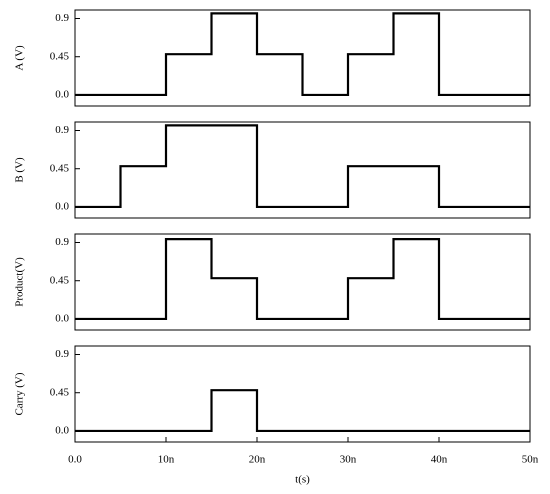 This screenshot has height=494, width=550. I want to click on x-axis-label: t(s), so click(302, 480).